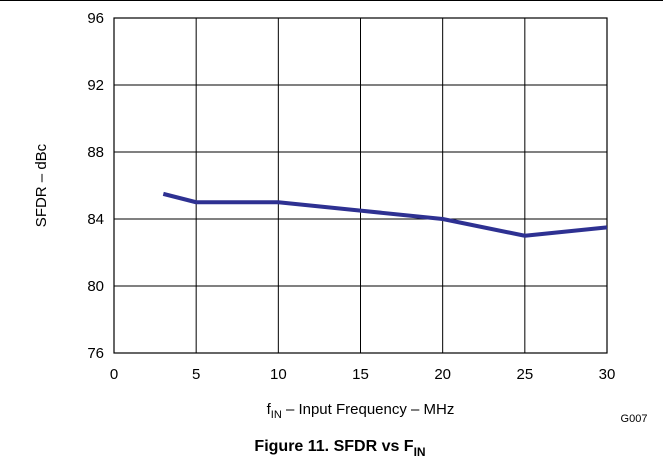  Describe the element at coordinates (95, 18) in the screenshot. I see `y-tick-label: 96` at that location.